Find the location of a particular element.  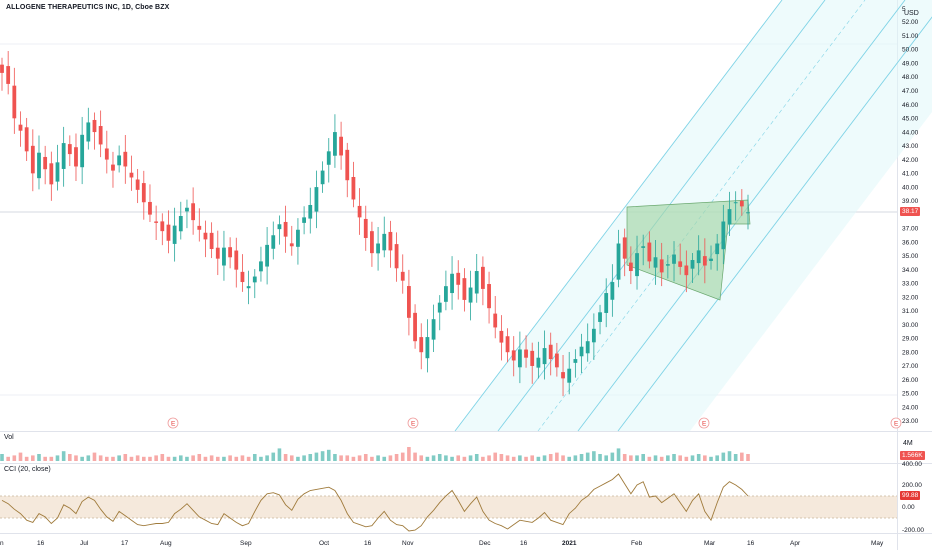

time-tick-label: Mar is located at coordinates (710, 543).